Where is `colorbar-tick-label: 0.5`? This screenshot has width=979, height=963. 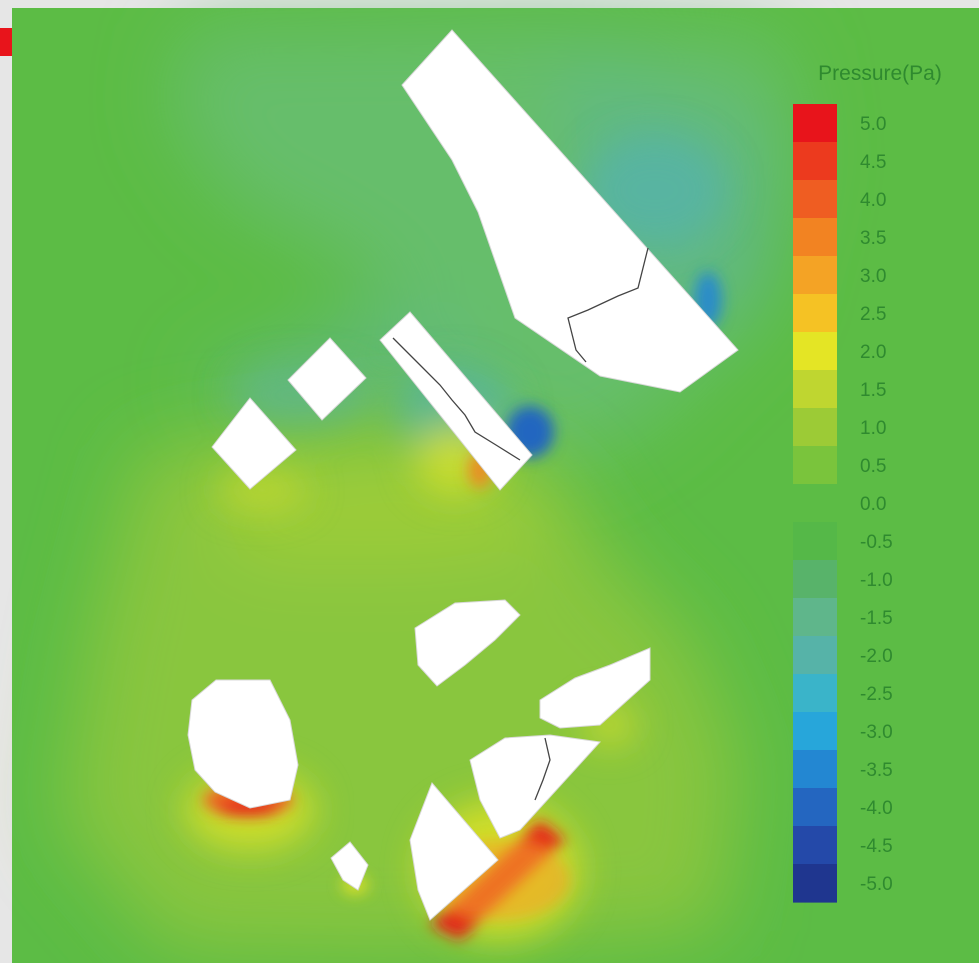 colorbar-tick-label: 0.5 is located at coordinates (873, 466).